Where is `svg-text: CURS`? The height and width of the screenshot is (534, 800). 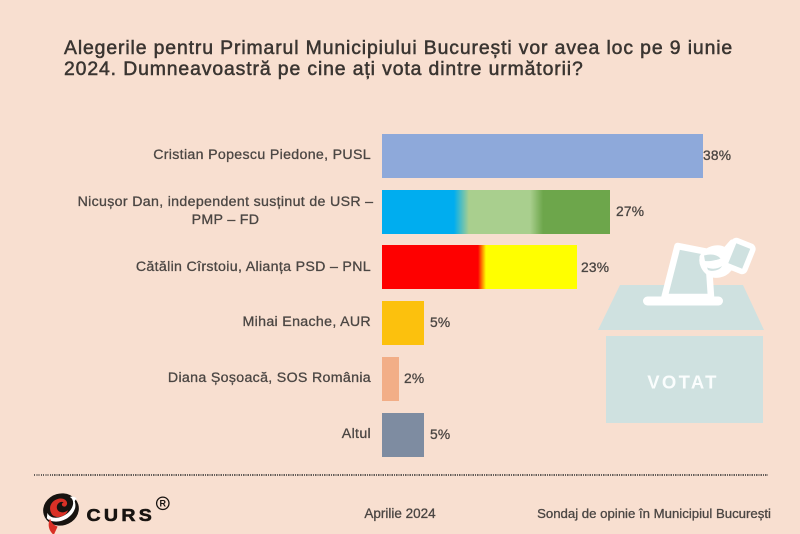
svg-text: CURS is located at coordinates (121, 515).